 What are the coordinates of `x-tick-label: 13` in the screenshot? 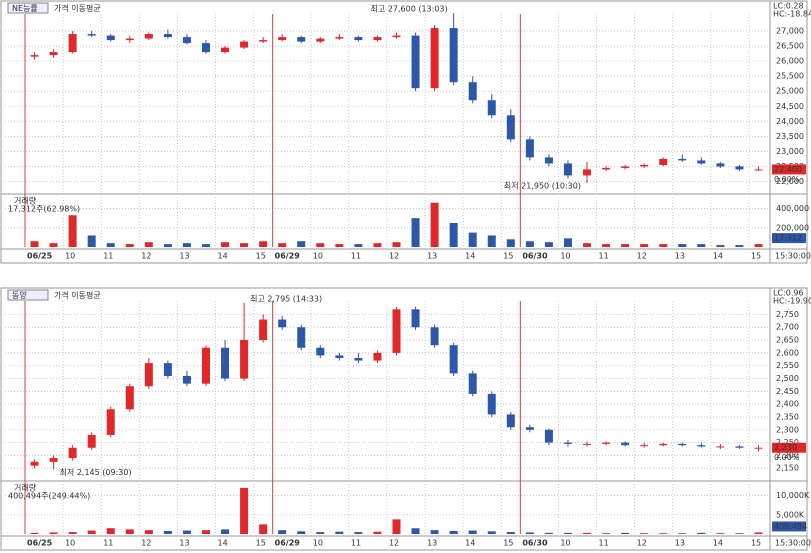 It's located at (184, 256).